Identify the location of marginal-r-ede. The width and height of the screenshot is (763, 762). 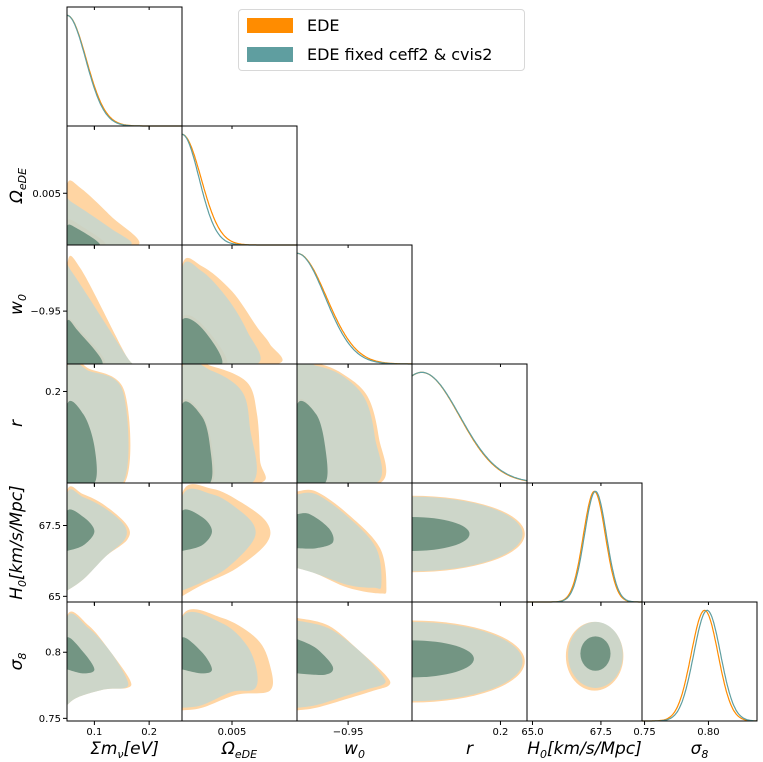
(469, 426).